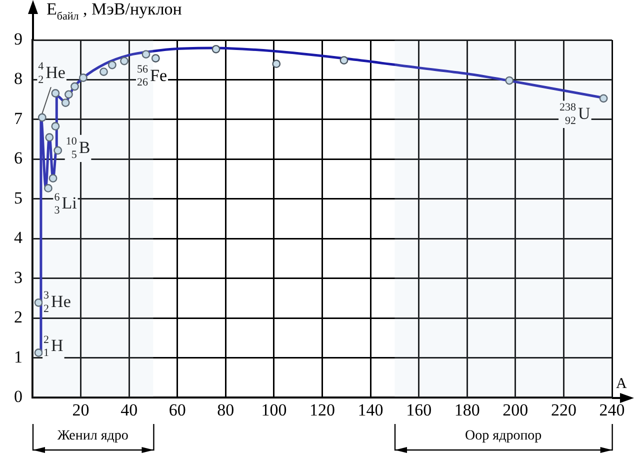 The width and height of the screenshot is (636, 458). I want to click on y-tick-label: 2, so click(18, 317).